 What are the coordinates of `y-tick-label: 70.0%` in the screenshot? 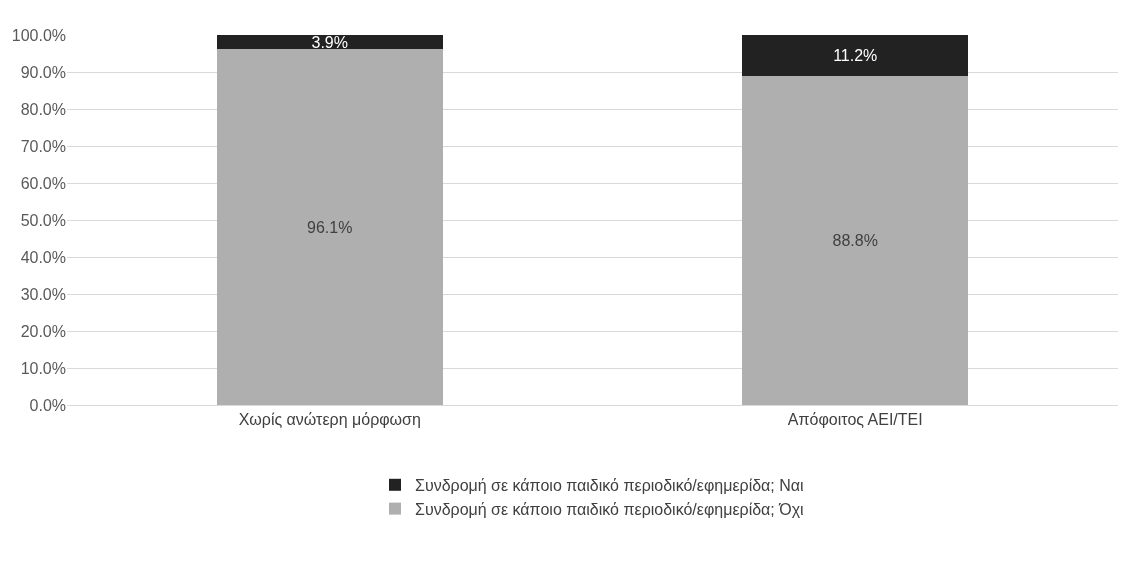 It's located at (43, 146).